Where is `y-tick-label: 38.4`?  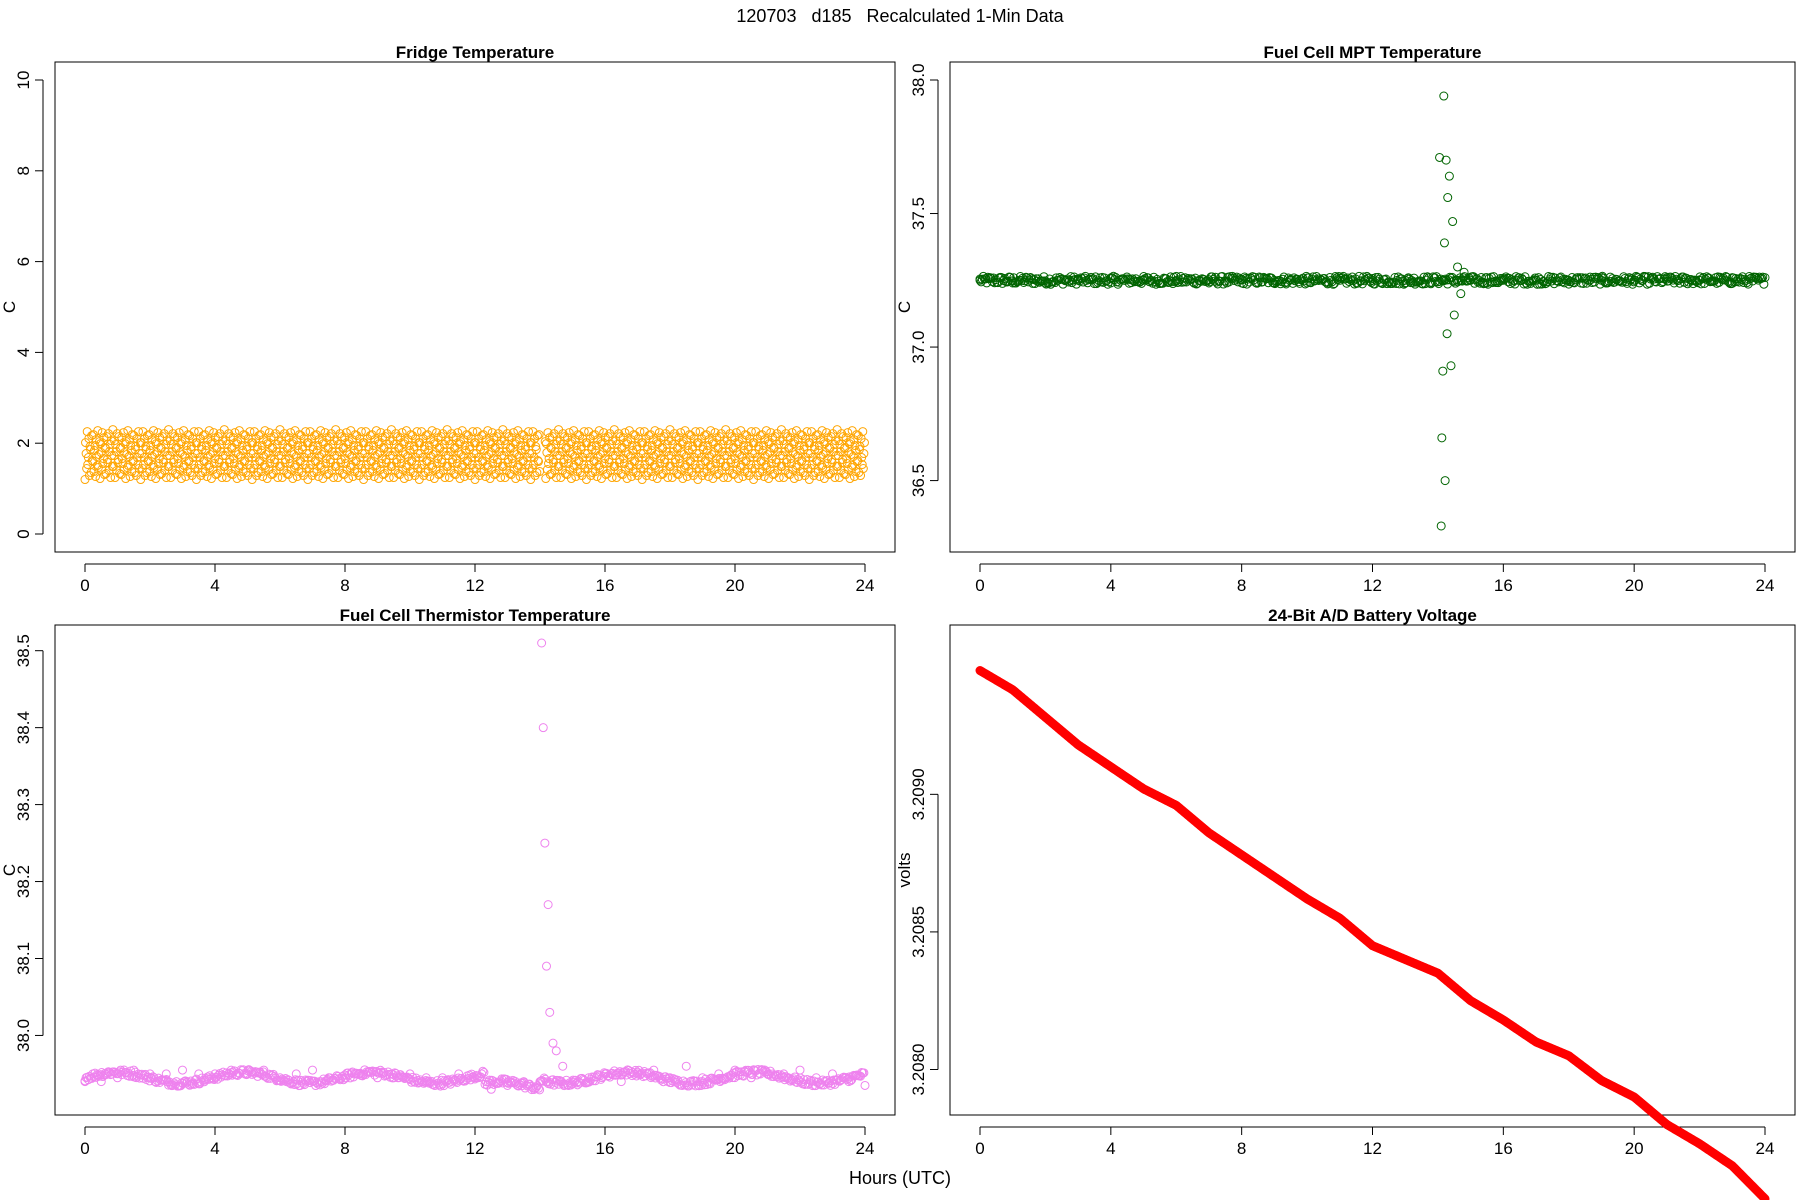 y-tick-label: 38.4 is located at coordinates (23, 727).